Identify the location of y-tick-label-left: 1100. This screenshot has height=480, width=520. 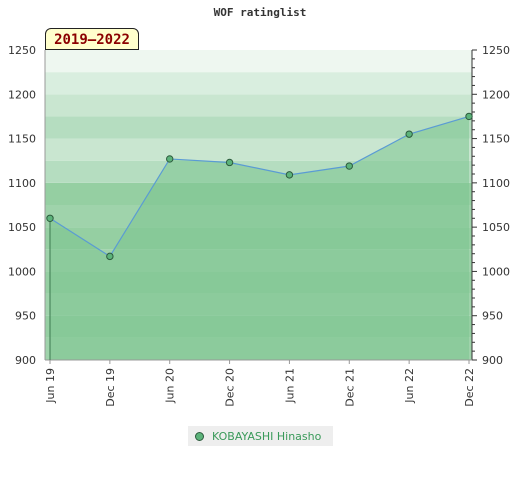
(22, 183).